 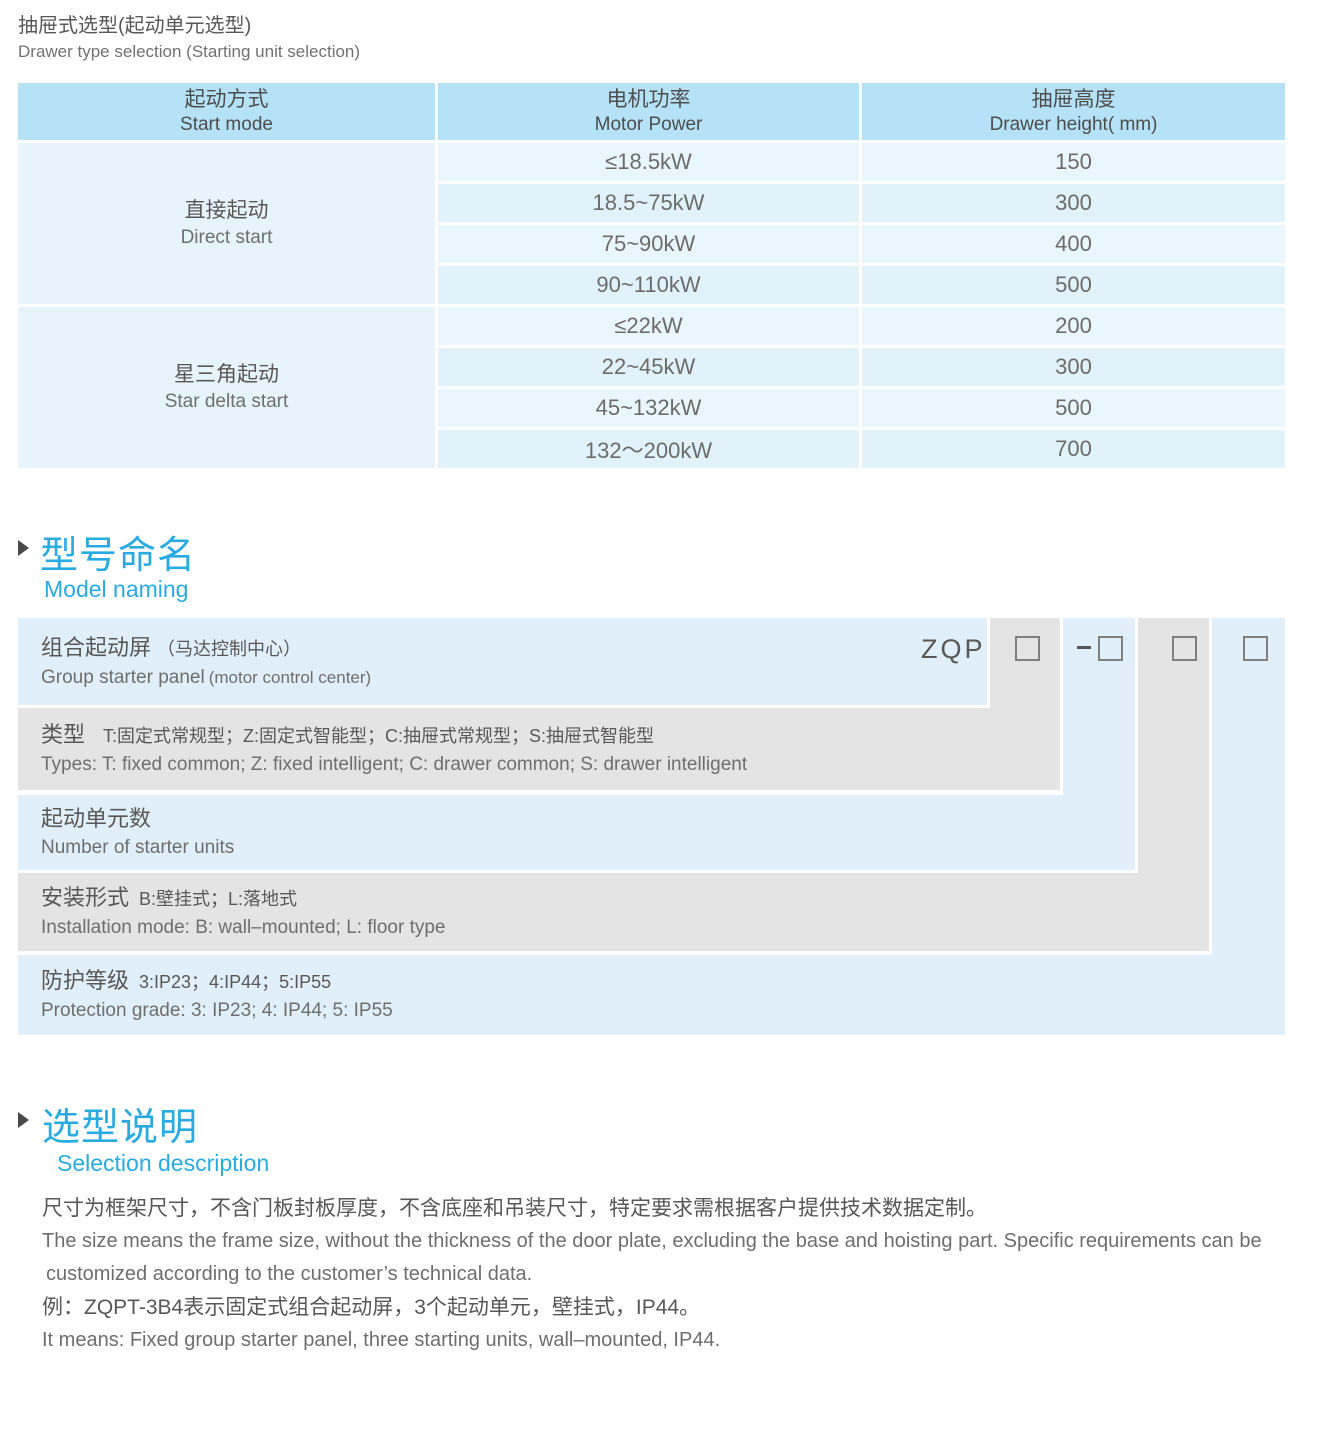 I want to click on row-cn: 防护等级 3:IP23；4:IP44；5:IP55, so click(x=663, y=981).